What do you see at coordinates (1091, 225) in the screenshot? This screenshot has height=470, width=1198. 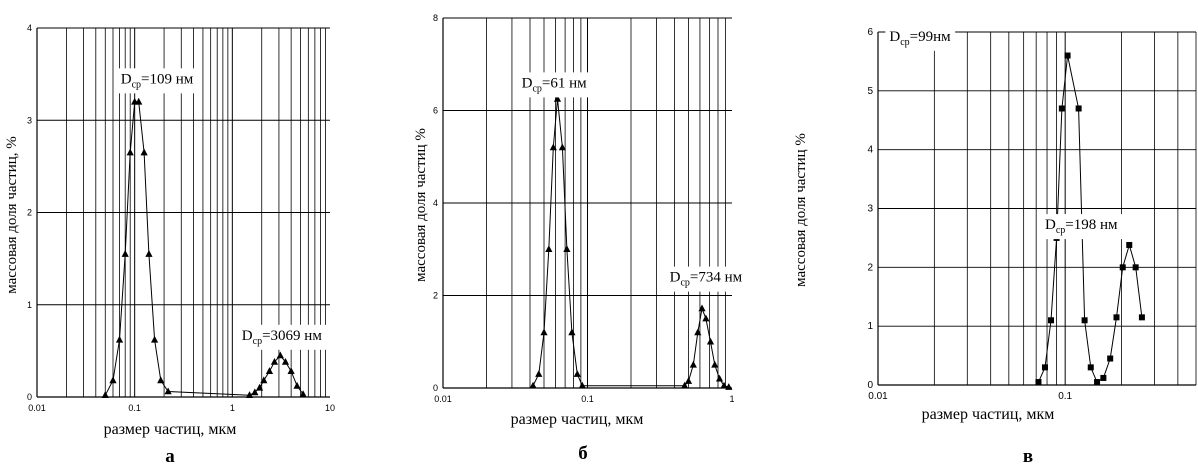 I see `annotation-rest: =198 нм` at bounding box center [1091, 225].